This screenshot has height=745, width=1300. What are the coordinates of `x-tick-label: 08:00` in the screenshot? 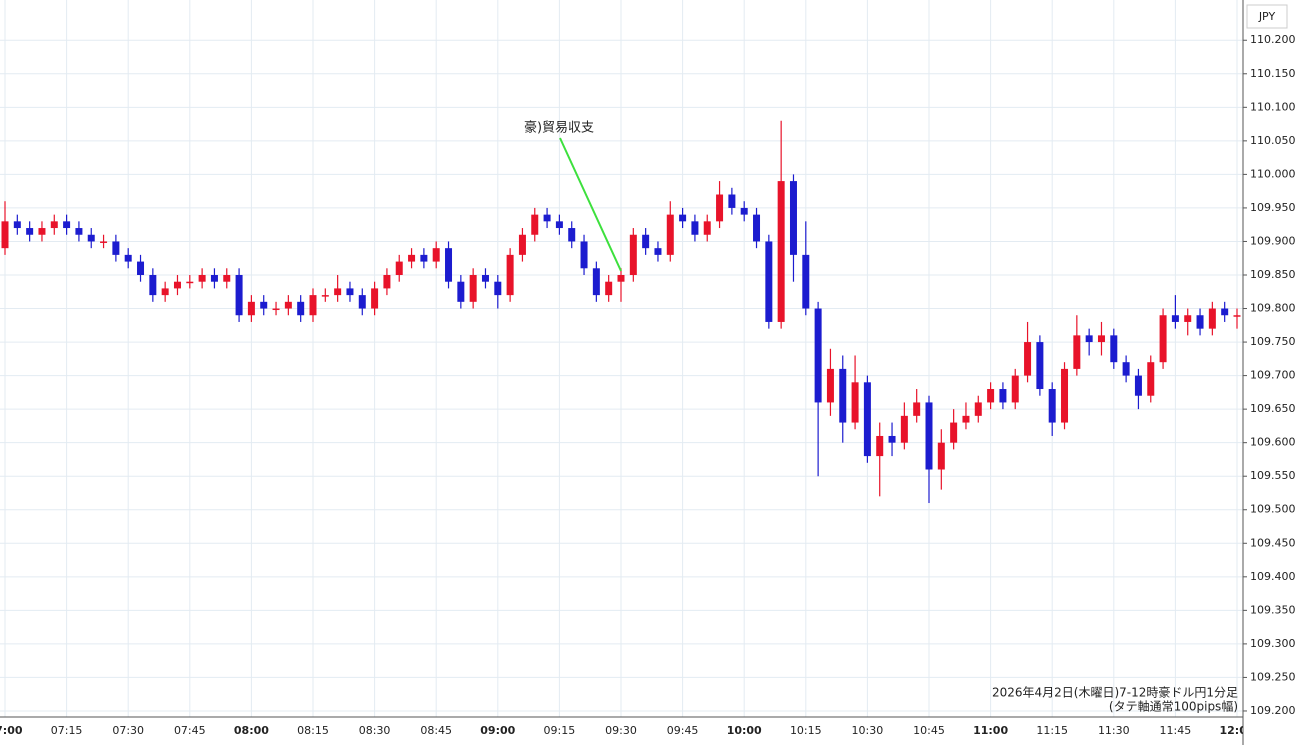 It's located at (251, 730).